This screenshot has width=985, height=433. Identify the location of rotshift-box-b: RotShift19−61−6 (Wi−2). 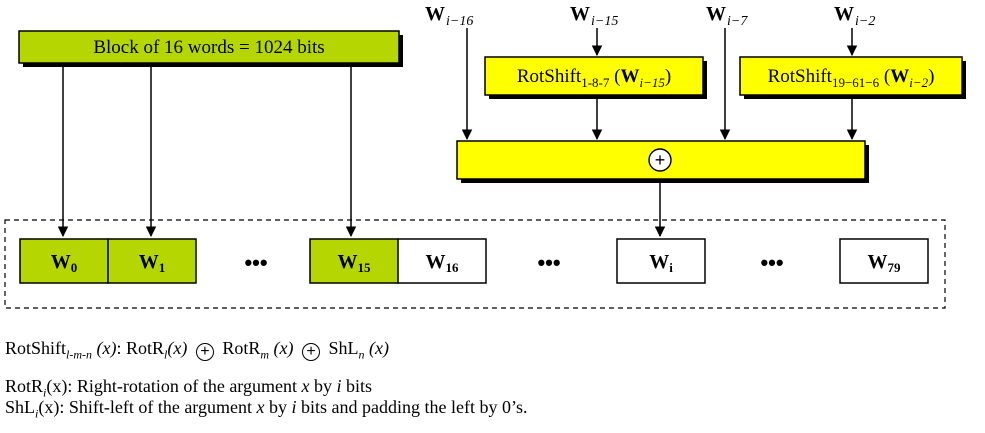
(852, 77).